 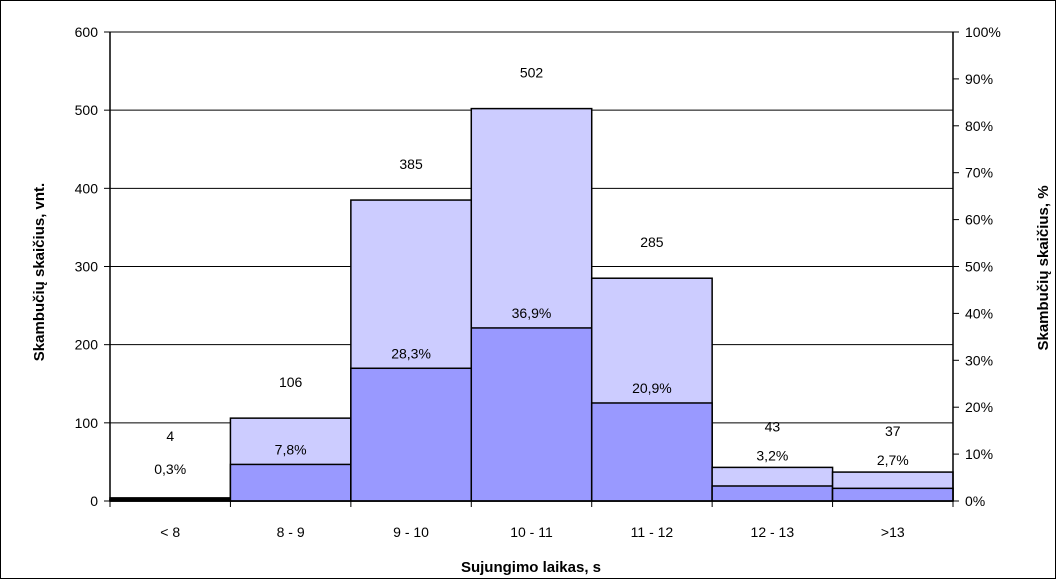 What do you see at coordinates (1043, 267) in the screenshot?
I see `y2-axis-title: Skambučių skaičius, %` at bounding box center [1043, 267].